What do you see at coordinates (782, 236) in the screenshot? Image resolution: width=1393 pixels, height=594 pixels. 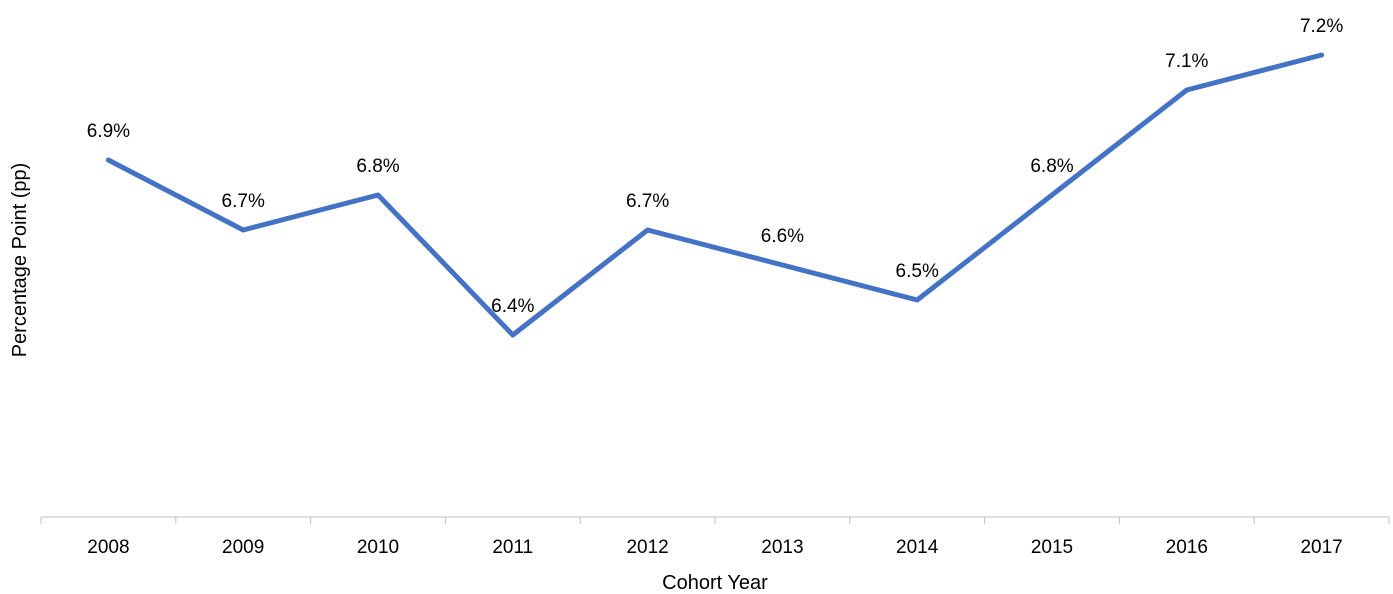 I see `data-label: 6.6%` at bounding box center [782, 236].